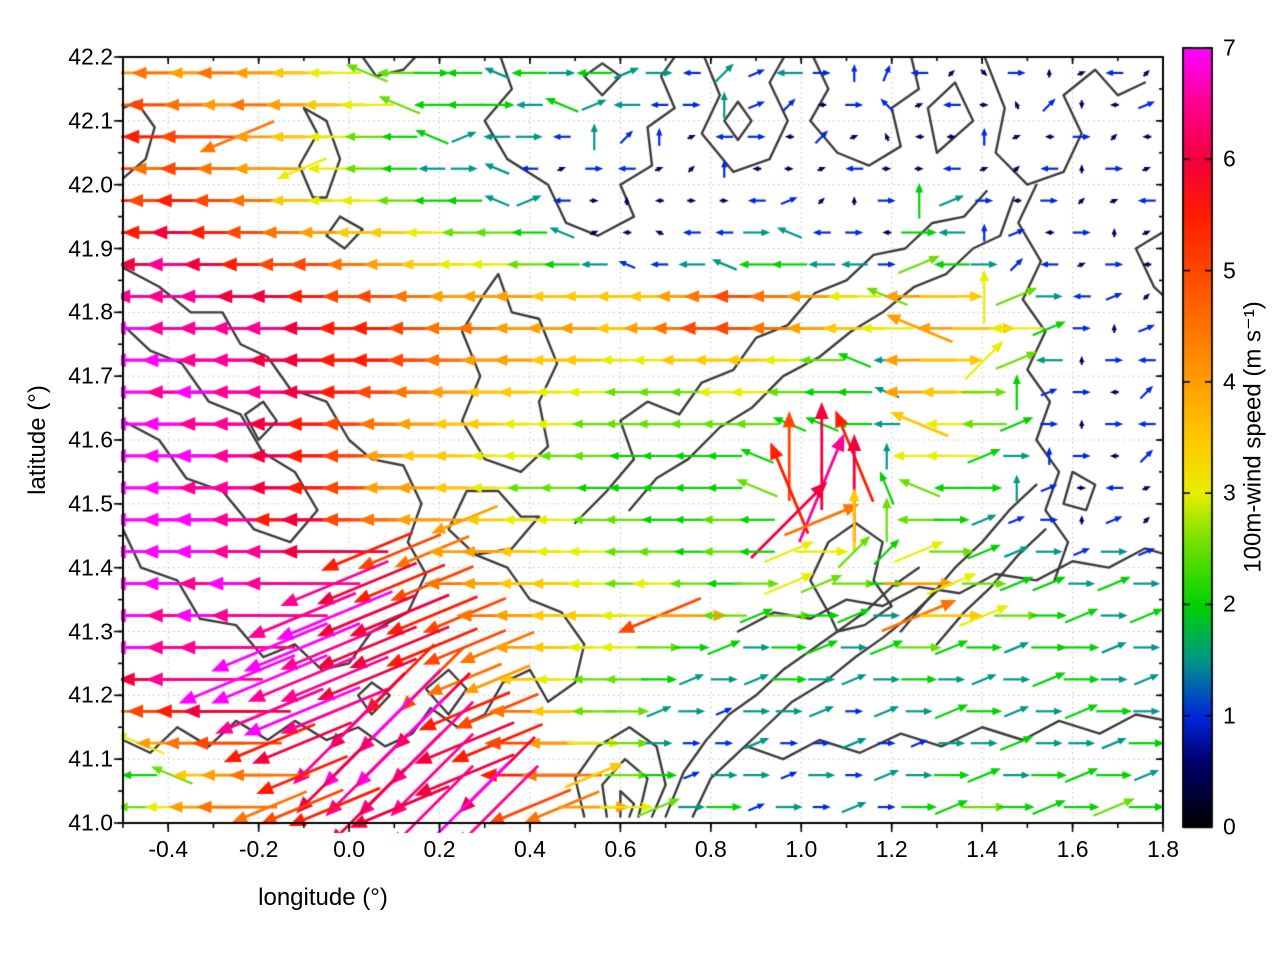  I want to click on y-tick-label: 41.4, so click(90, 567).